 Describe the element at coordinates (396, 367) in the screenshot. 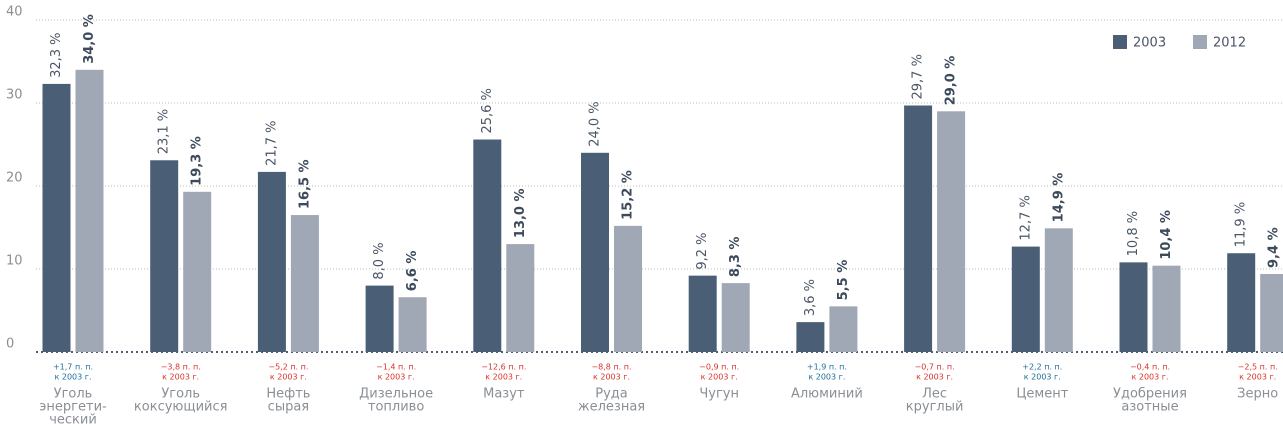

I see `change-label: −1,4 п. п.` at that location.